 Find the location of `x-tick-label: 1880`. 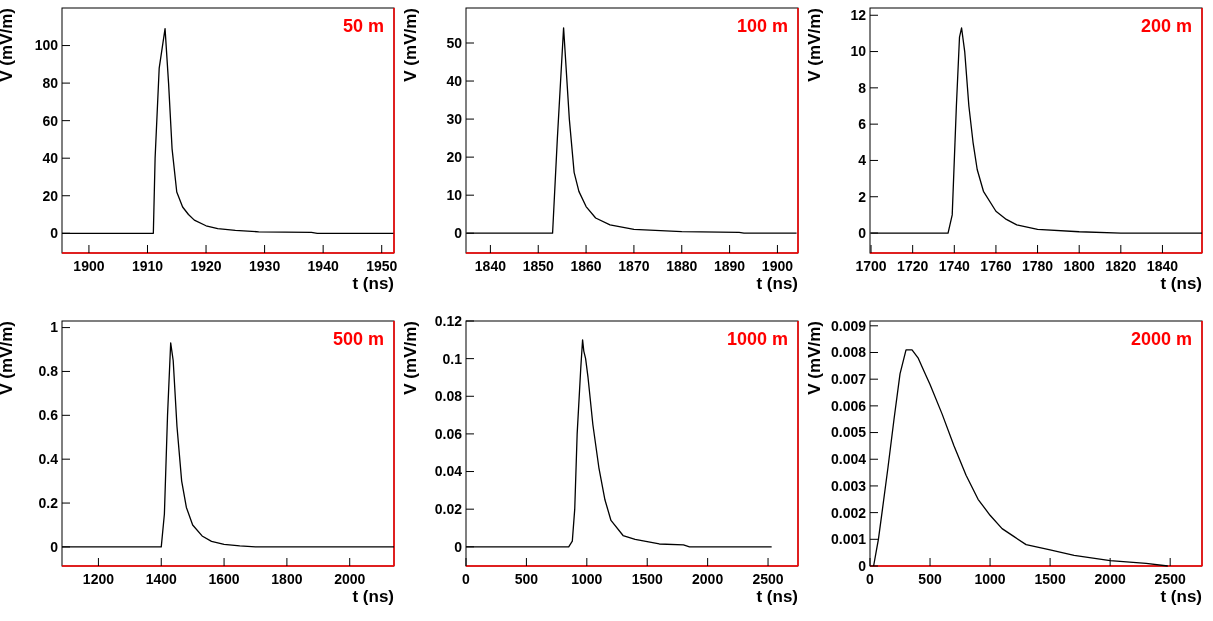

x-tick-label: 1880 is located at coordinates (682, 266).